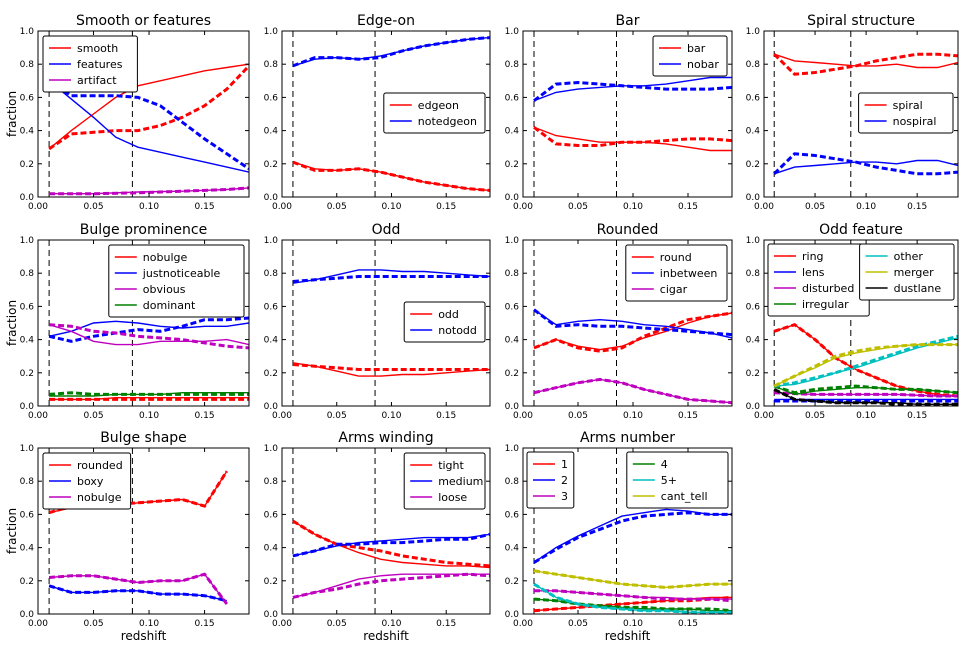 This screenshot has width=969, height=652. I want to click on legend-label-edgeon: edgeon, so click(438, 105).